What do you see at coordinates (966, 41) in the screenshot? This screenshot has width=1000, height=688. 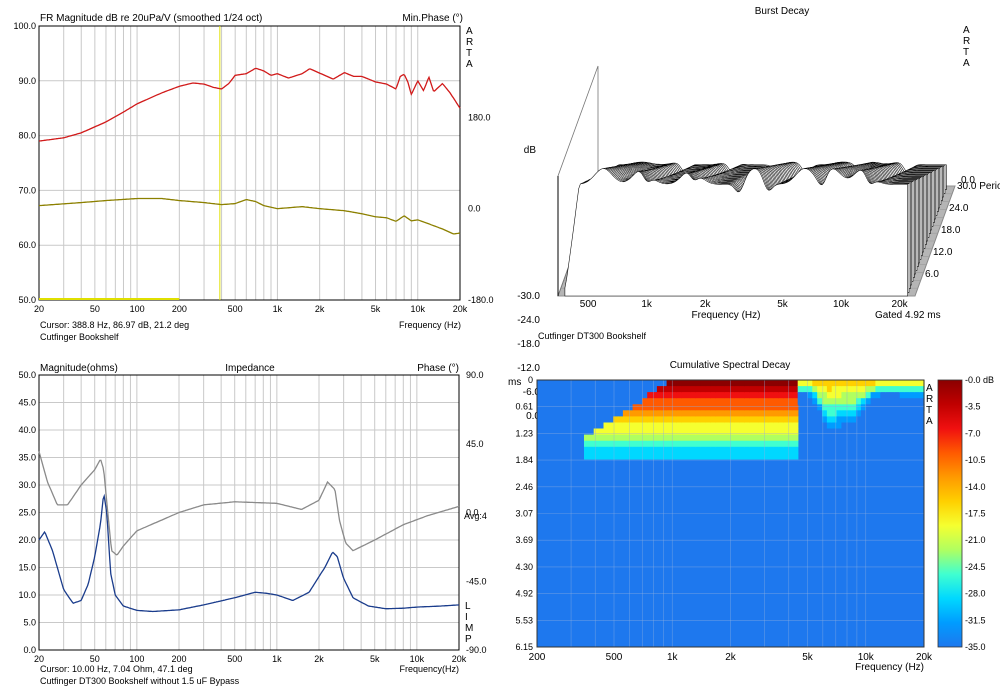 I see `brand-letter: R` at bounding box center [966, 41].